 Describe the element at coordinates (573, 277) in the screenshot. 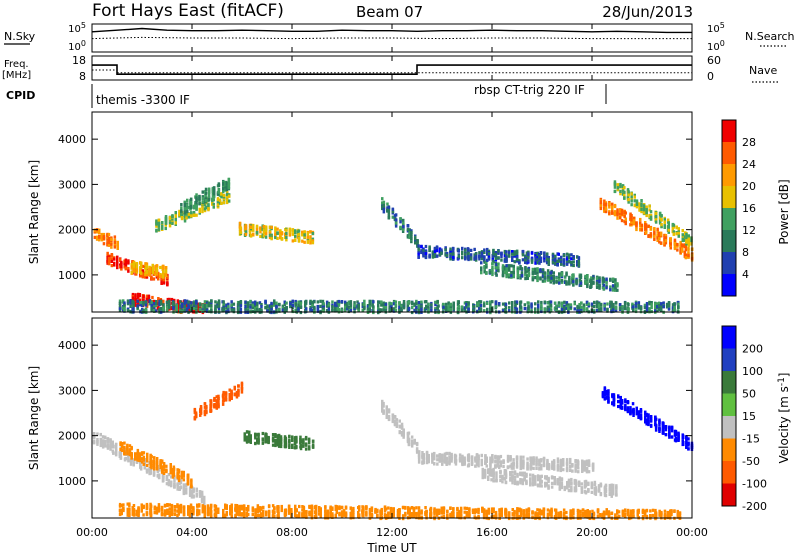

I see `power-cell-1925` at that location.